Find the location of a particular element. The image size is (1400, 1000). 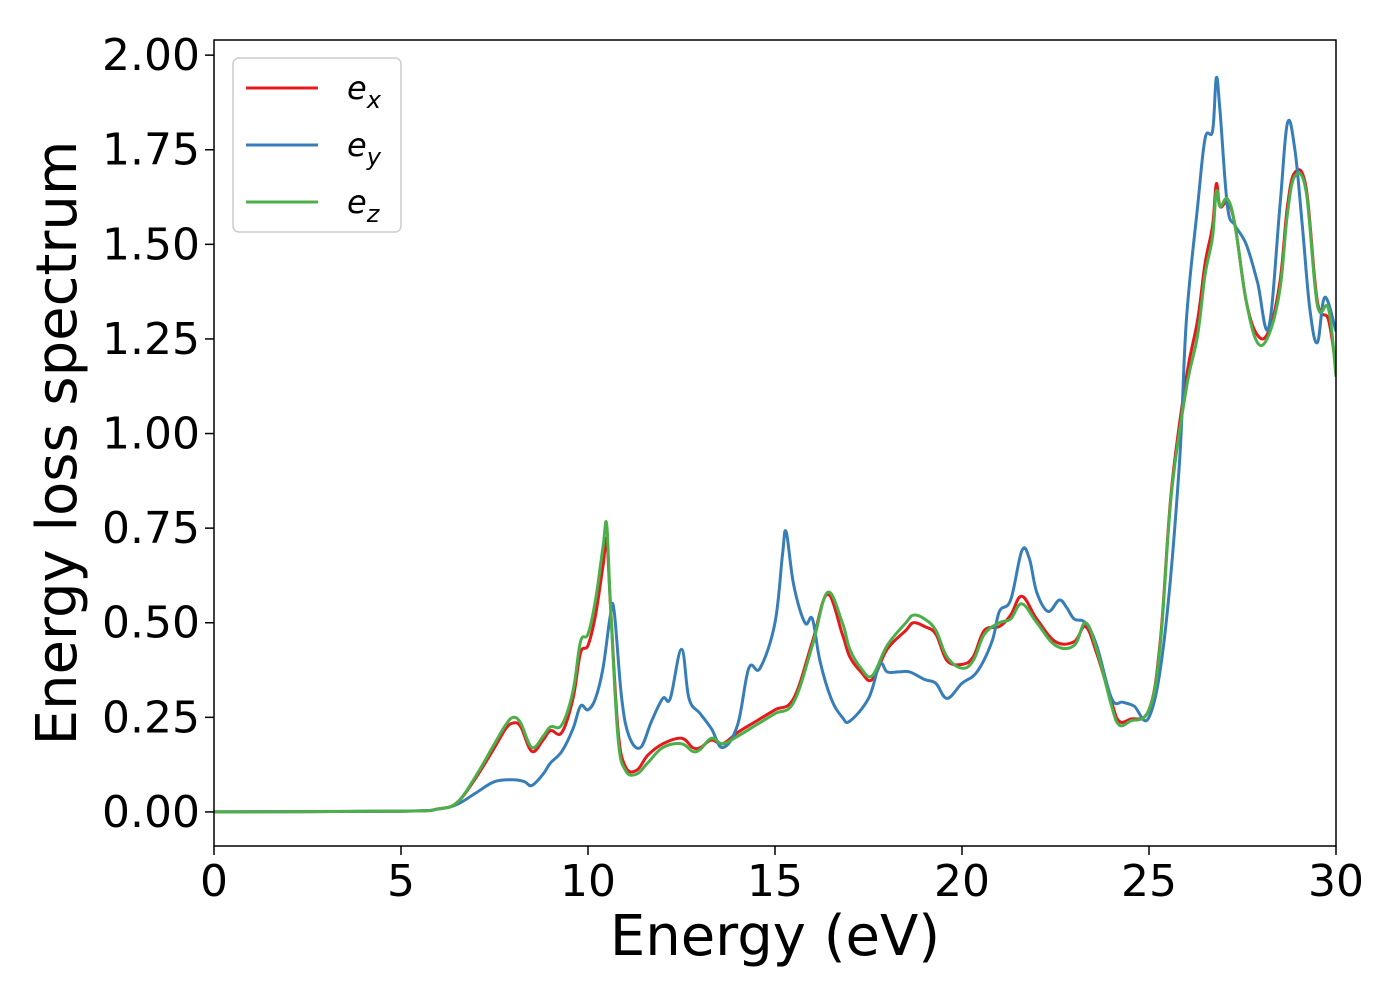

legend-label-e-y: ey is located at coordinates (364, 148).